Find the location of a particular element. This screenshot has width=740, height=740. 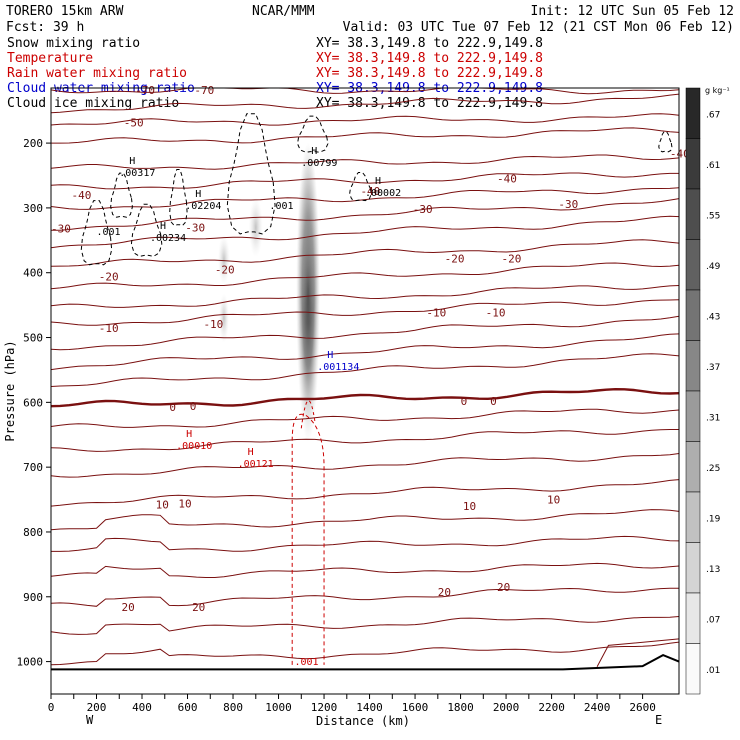

temperature-label: -20 is located at coordinates (512, 258).